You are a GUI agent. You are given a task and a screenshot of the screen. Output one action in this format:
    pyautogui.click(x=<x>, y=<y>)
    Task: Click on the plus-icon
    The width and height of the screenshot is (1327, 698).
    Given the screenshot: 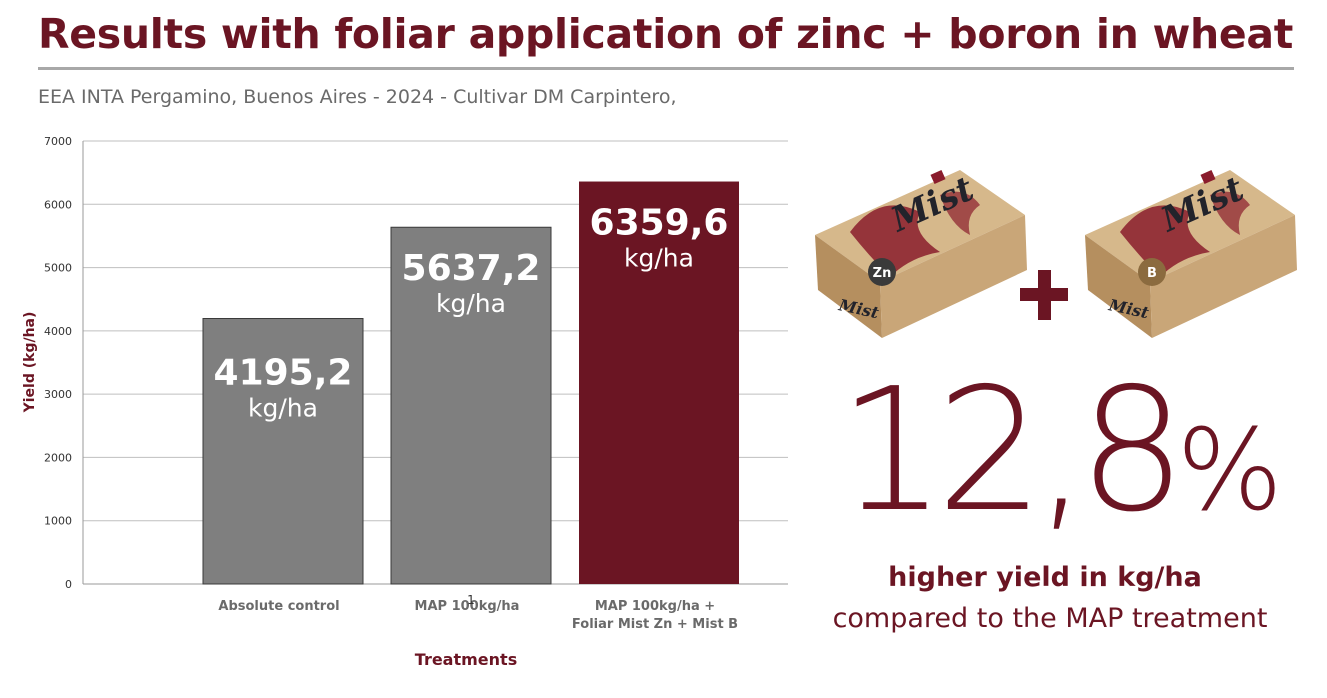 What is the action you would take?
    pyautogui.click(x=1044, y=295)
    